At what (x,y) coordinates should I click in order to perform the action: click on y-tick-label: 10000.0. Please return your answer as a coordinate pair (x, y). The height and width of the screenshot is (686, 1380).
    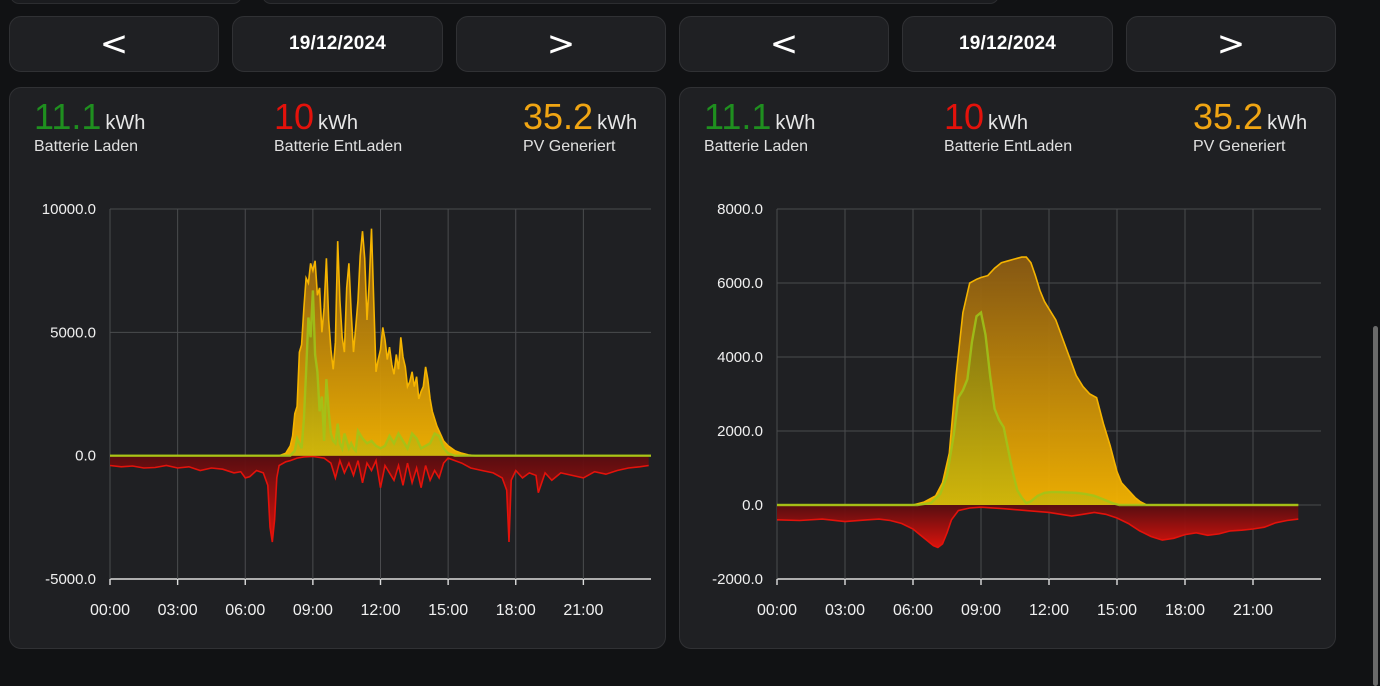
    Looking at the image, I should click on (69, 209).